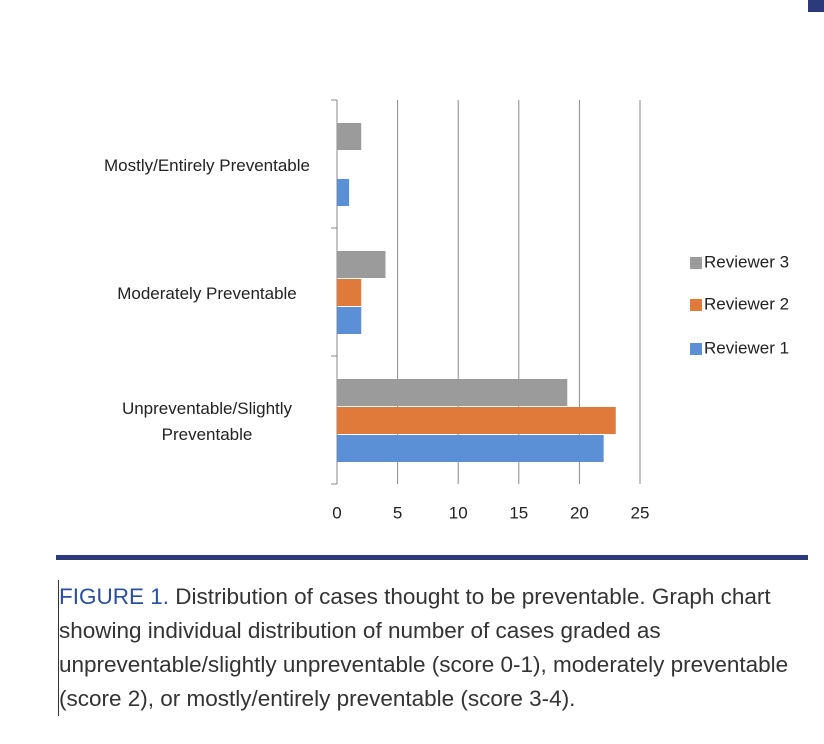  Describe the element at coordinates (114, 596) in the screenshot. I see `caption-label: FIGURE 1.` at that location.